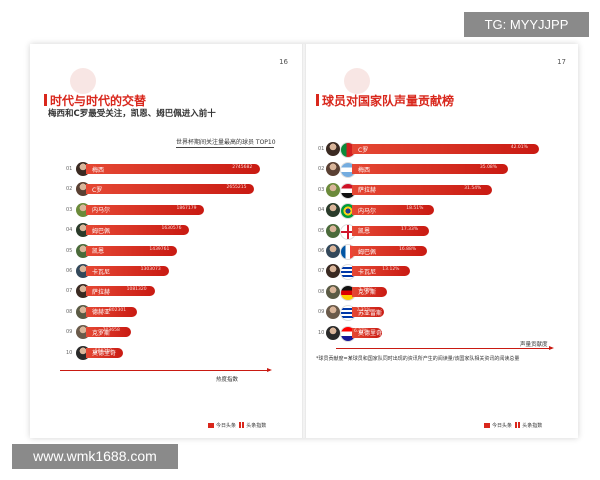  I want to click on chart-row: 05 凯恩 1439761, so click(166, 250).